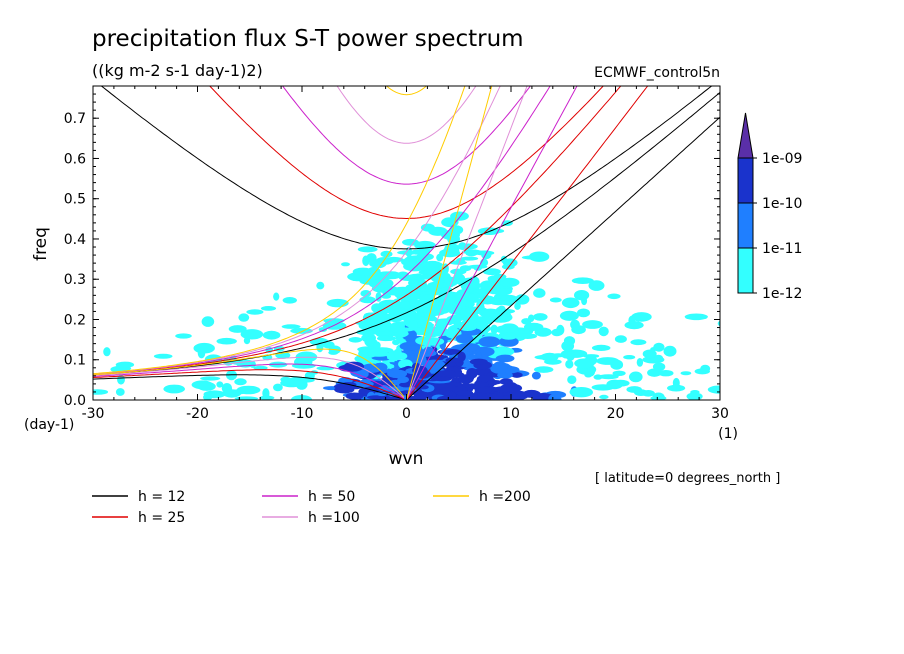 The image size is (904, 654). What do you see at coordinates (745, 225) in the screenshot?
I see `colorbar-segment` at bounding box center [745, 225].